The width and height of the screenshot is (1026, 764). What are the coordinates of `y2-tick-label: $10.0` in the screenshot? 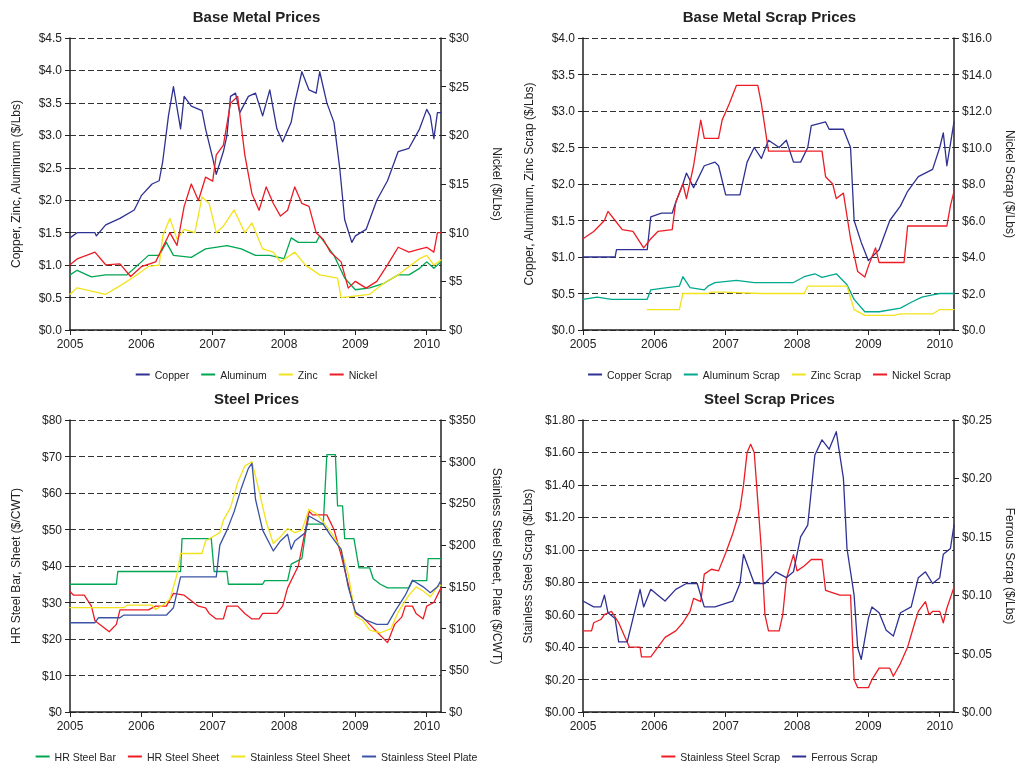 It's located at (977, 147).